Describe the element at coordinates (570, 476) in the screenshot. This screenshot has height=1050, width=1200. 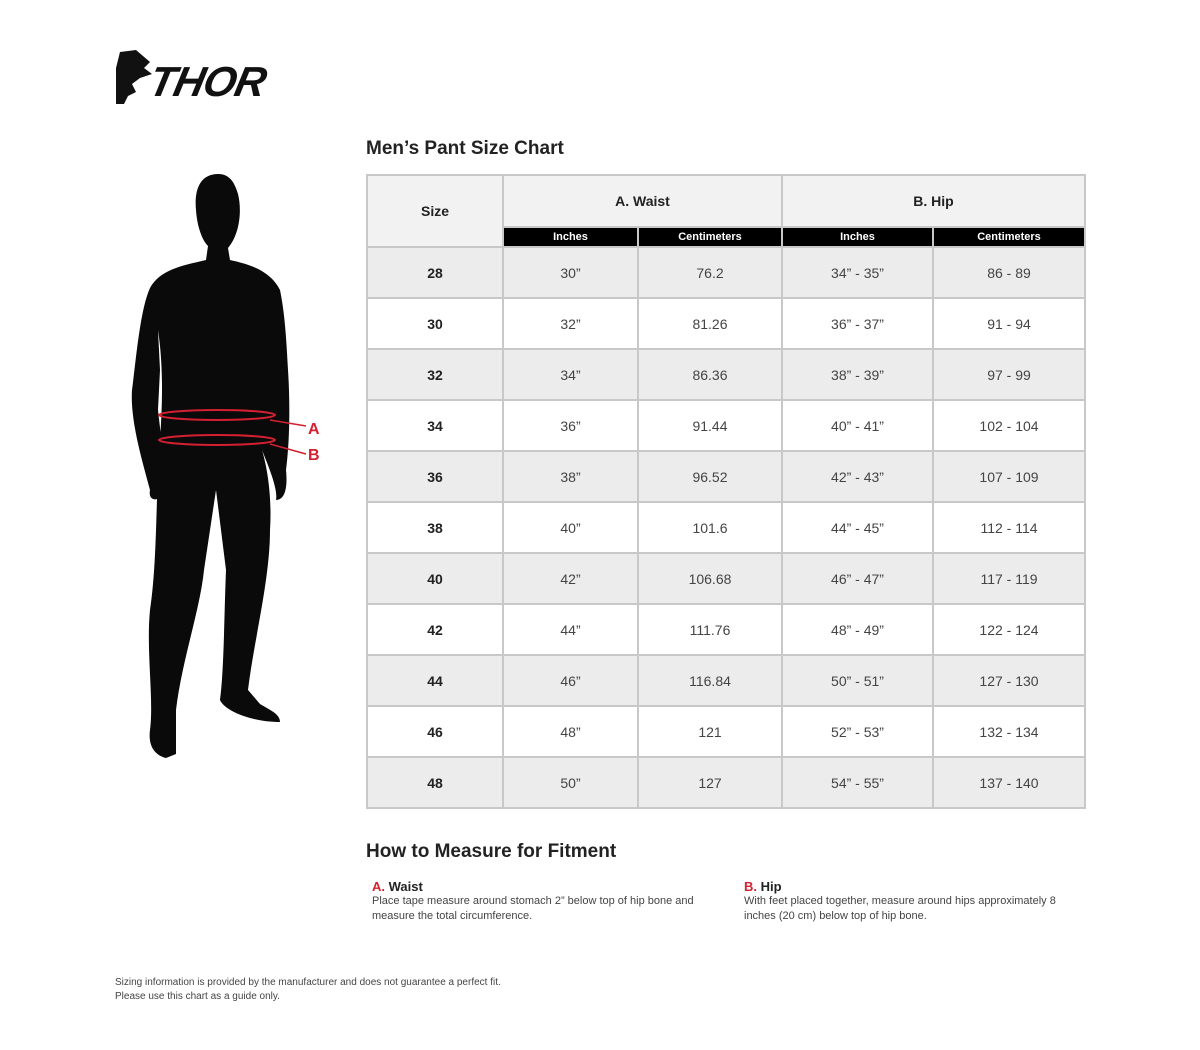
I see `waist-inches-cell: 38”` at that location.